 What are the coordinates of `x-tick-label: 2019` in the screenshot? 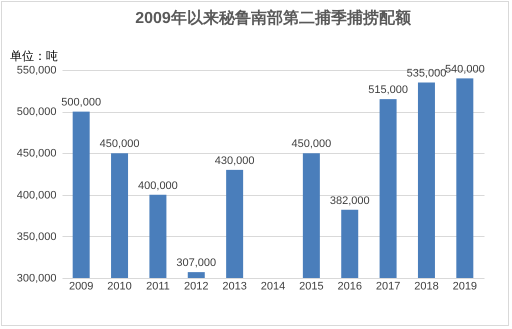 It's located at (465, 286).